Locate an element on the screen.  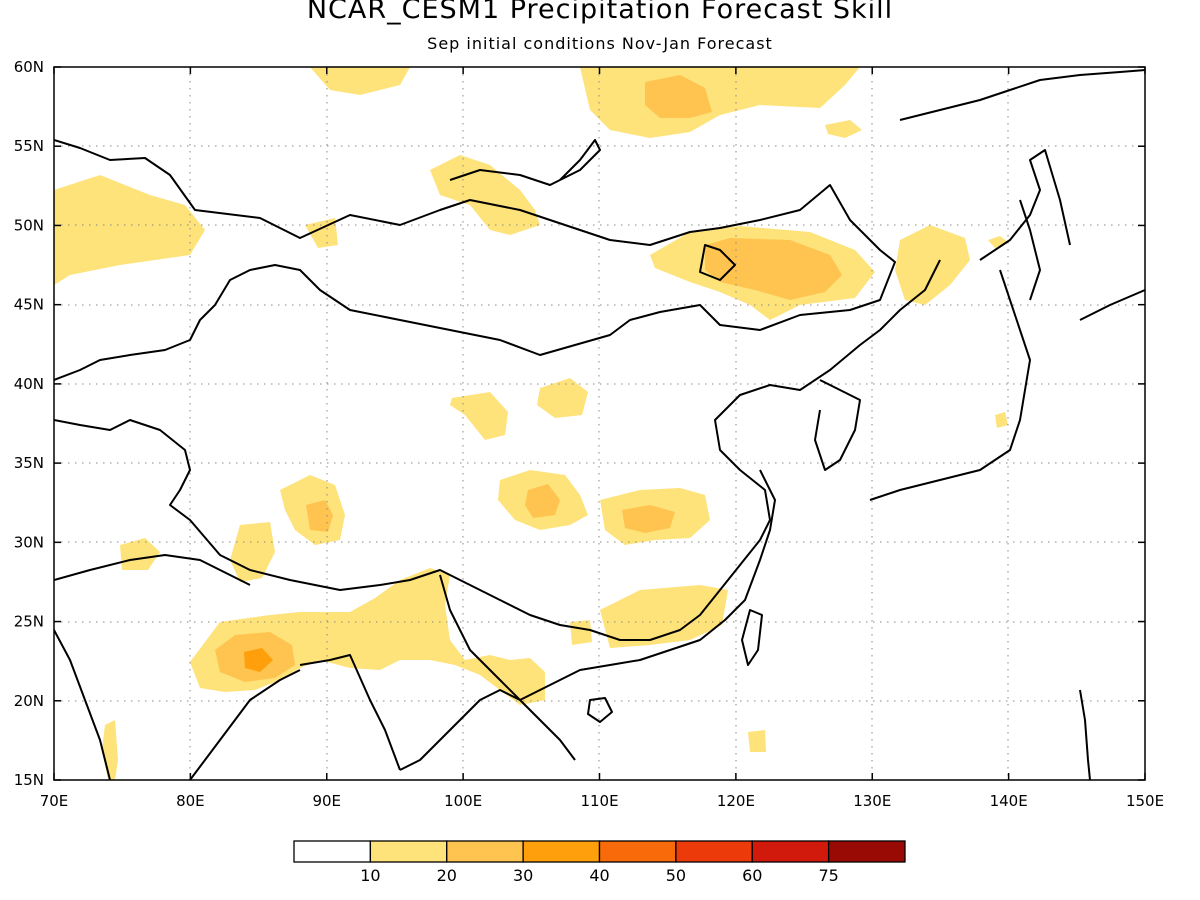
colorbar-labels: 10 20 30 40 50 60 75 is located at coordinates (599, 875).